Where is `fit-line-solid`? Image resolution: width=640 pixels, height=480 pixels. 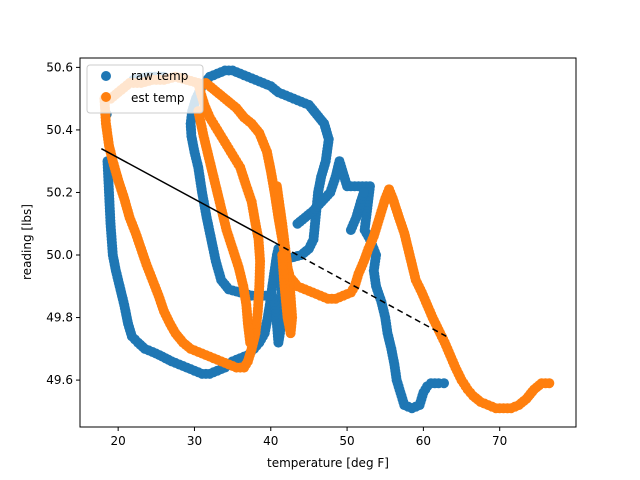 fit-line-solid is located at coordinates (188, 196).